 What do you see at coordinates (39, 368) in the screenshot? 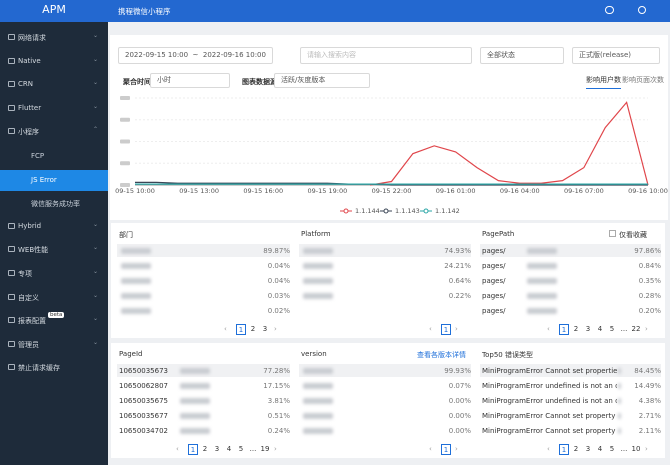
I see `menu-item: 禁止请求缓存` at bounding box center [39, 368].